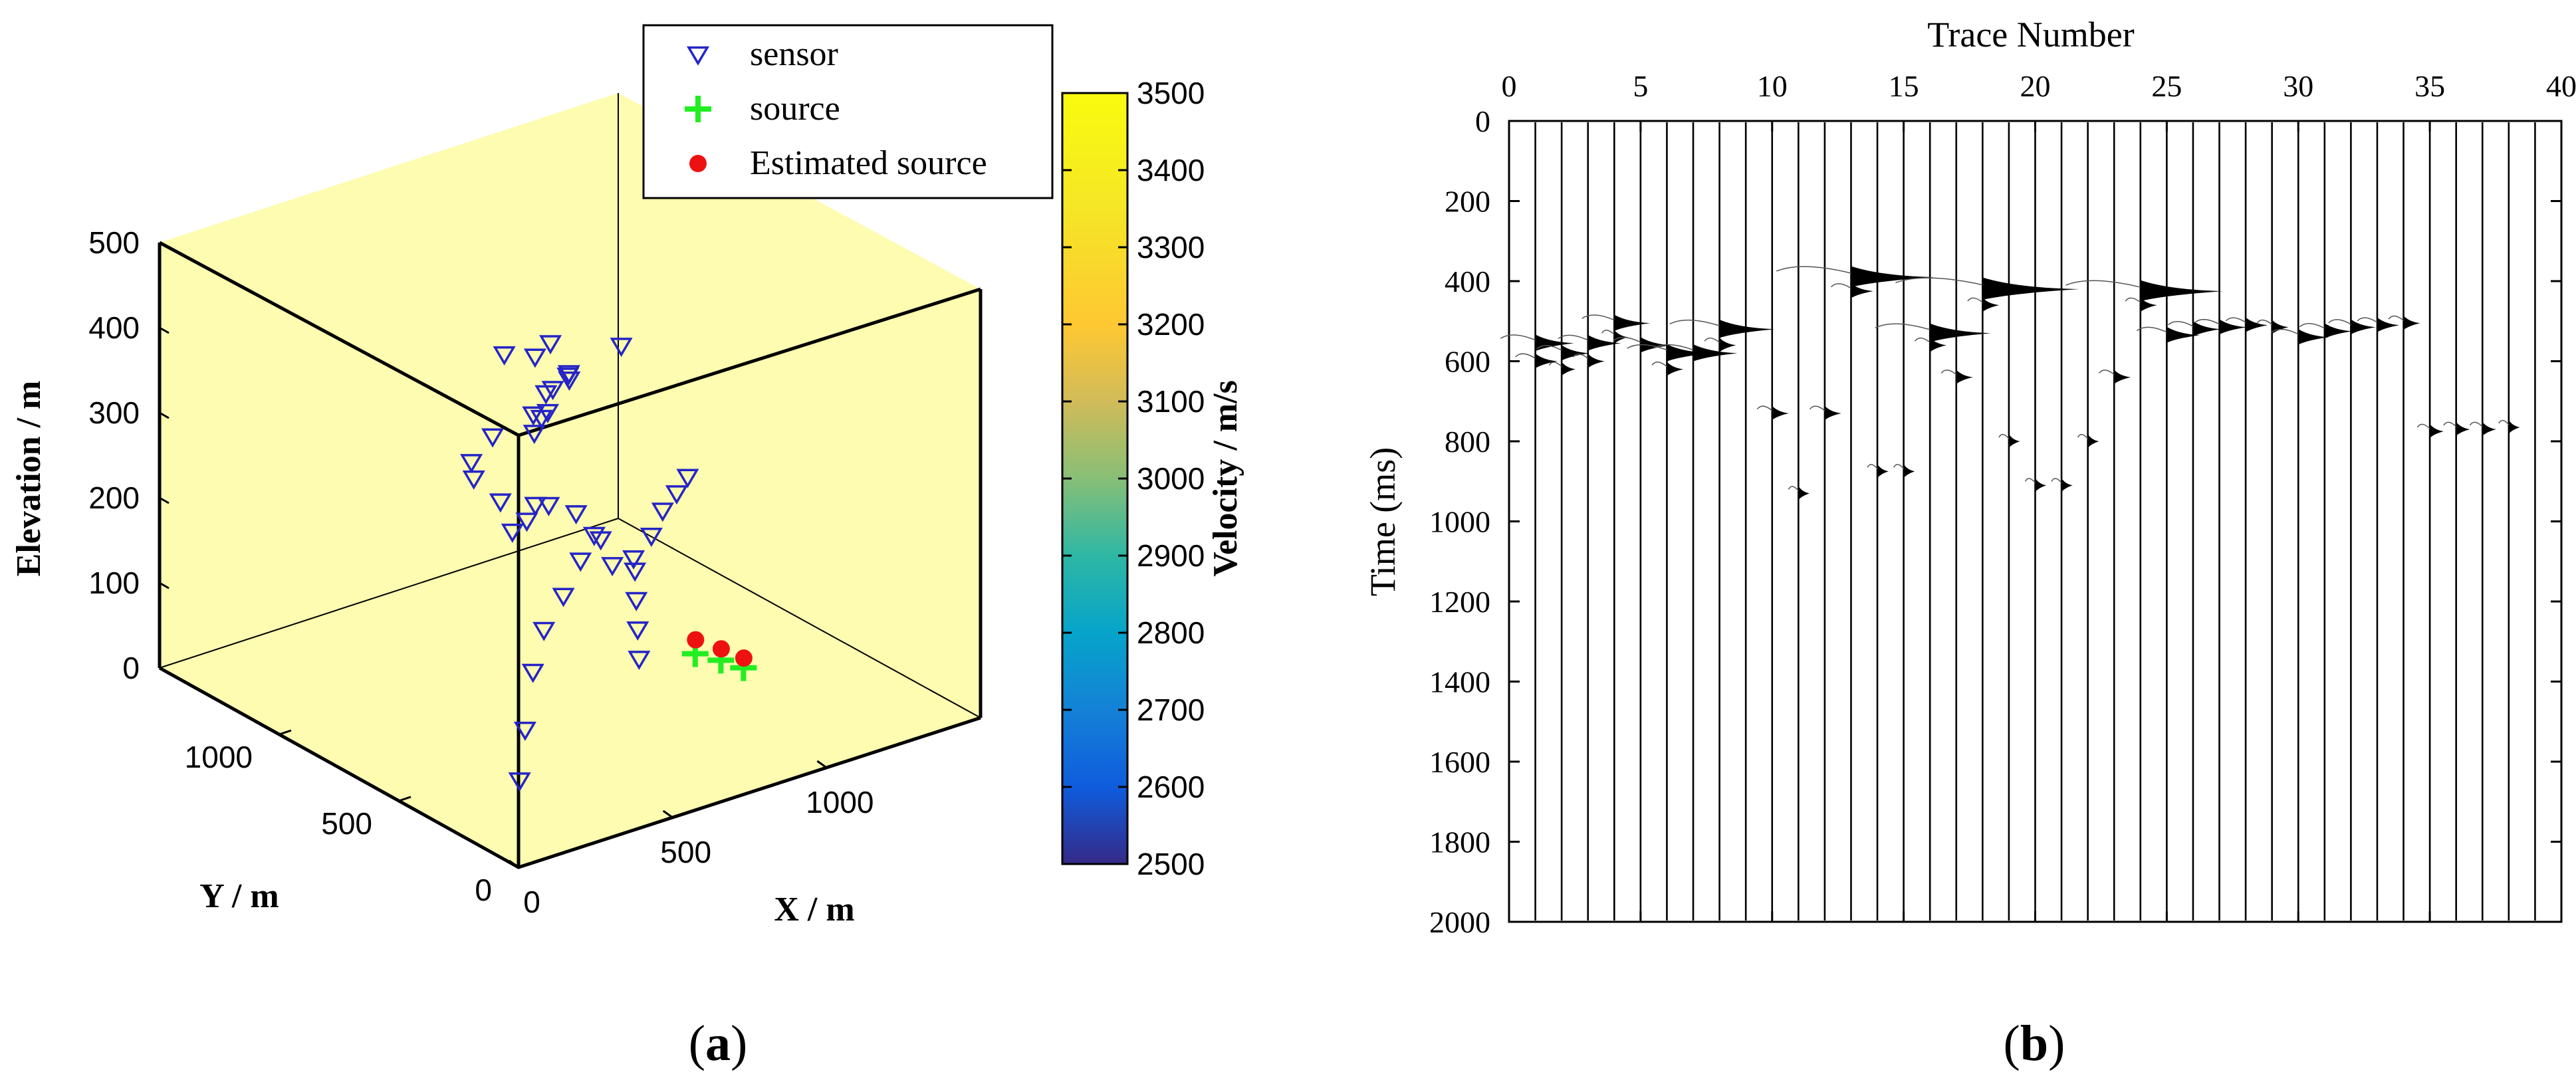 The height and width of the screenshot is (1080, 2576). I want to click on colorbar-tick-label: 2500, so click(1171, 864).